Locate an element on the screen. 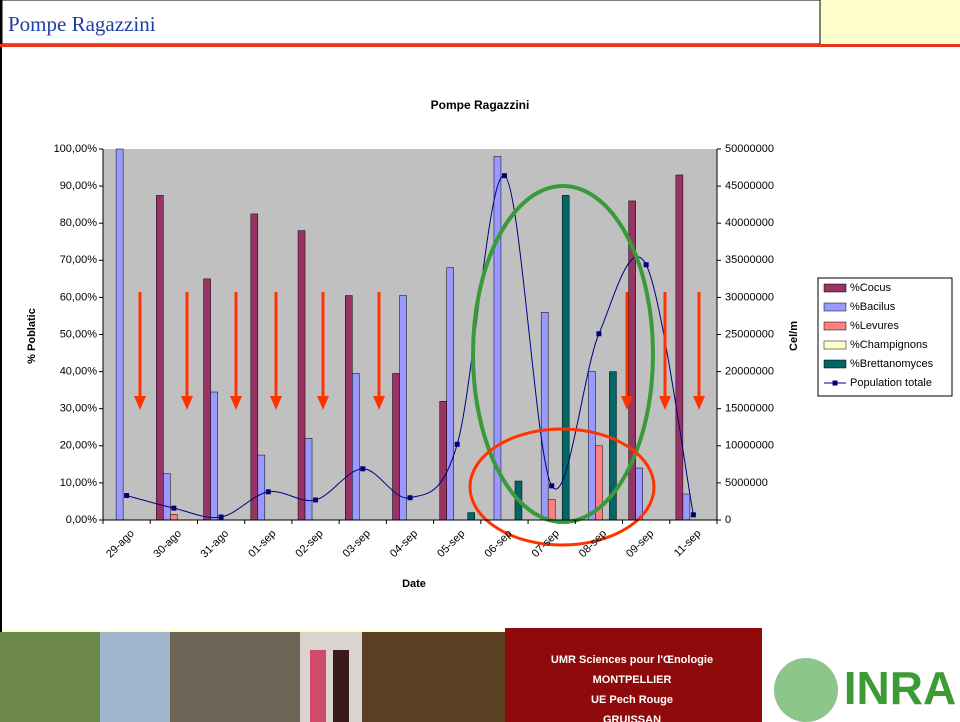 This screenshot has width=960, height=722. green-ellipse is located at coordinates (563, 354).